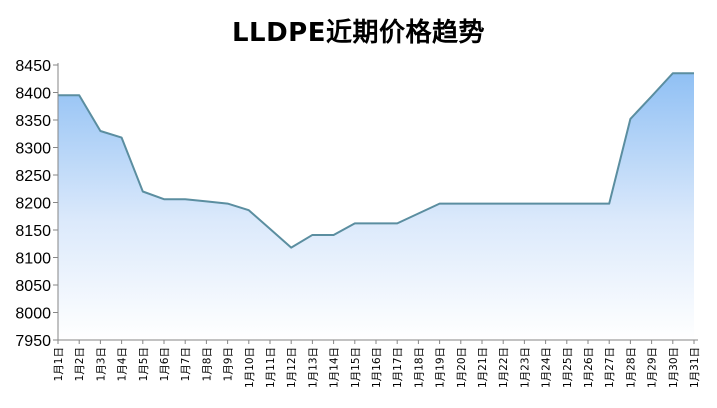 The width and height of the screenshot is (717, 408). What do you see at coordinates (33, 121) in the screenshot?
I see `y-tick-label: 8350` at bounding box center [33, 121].